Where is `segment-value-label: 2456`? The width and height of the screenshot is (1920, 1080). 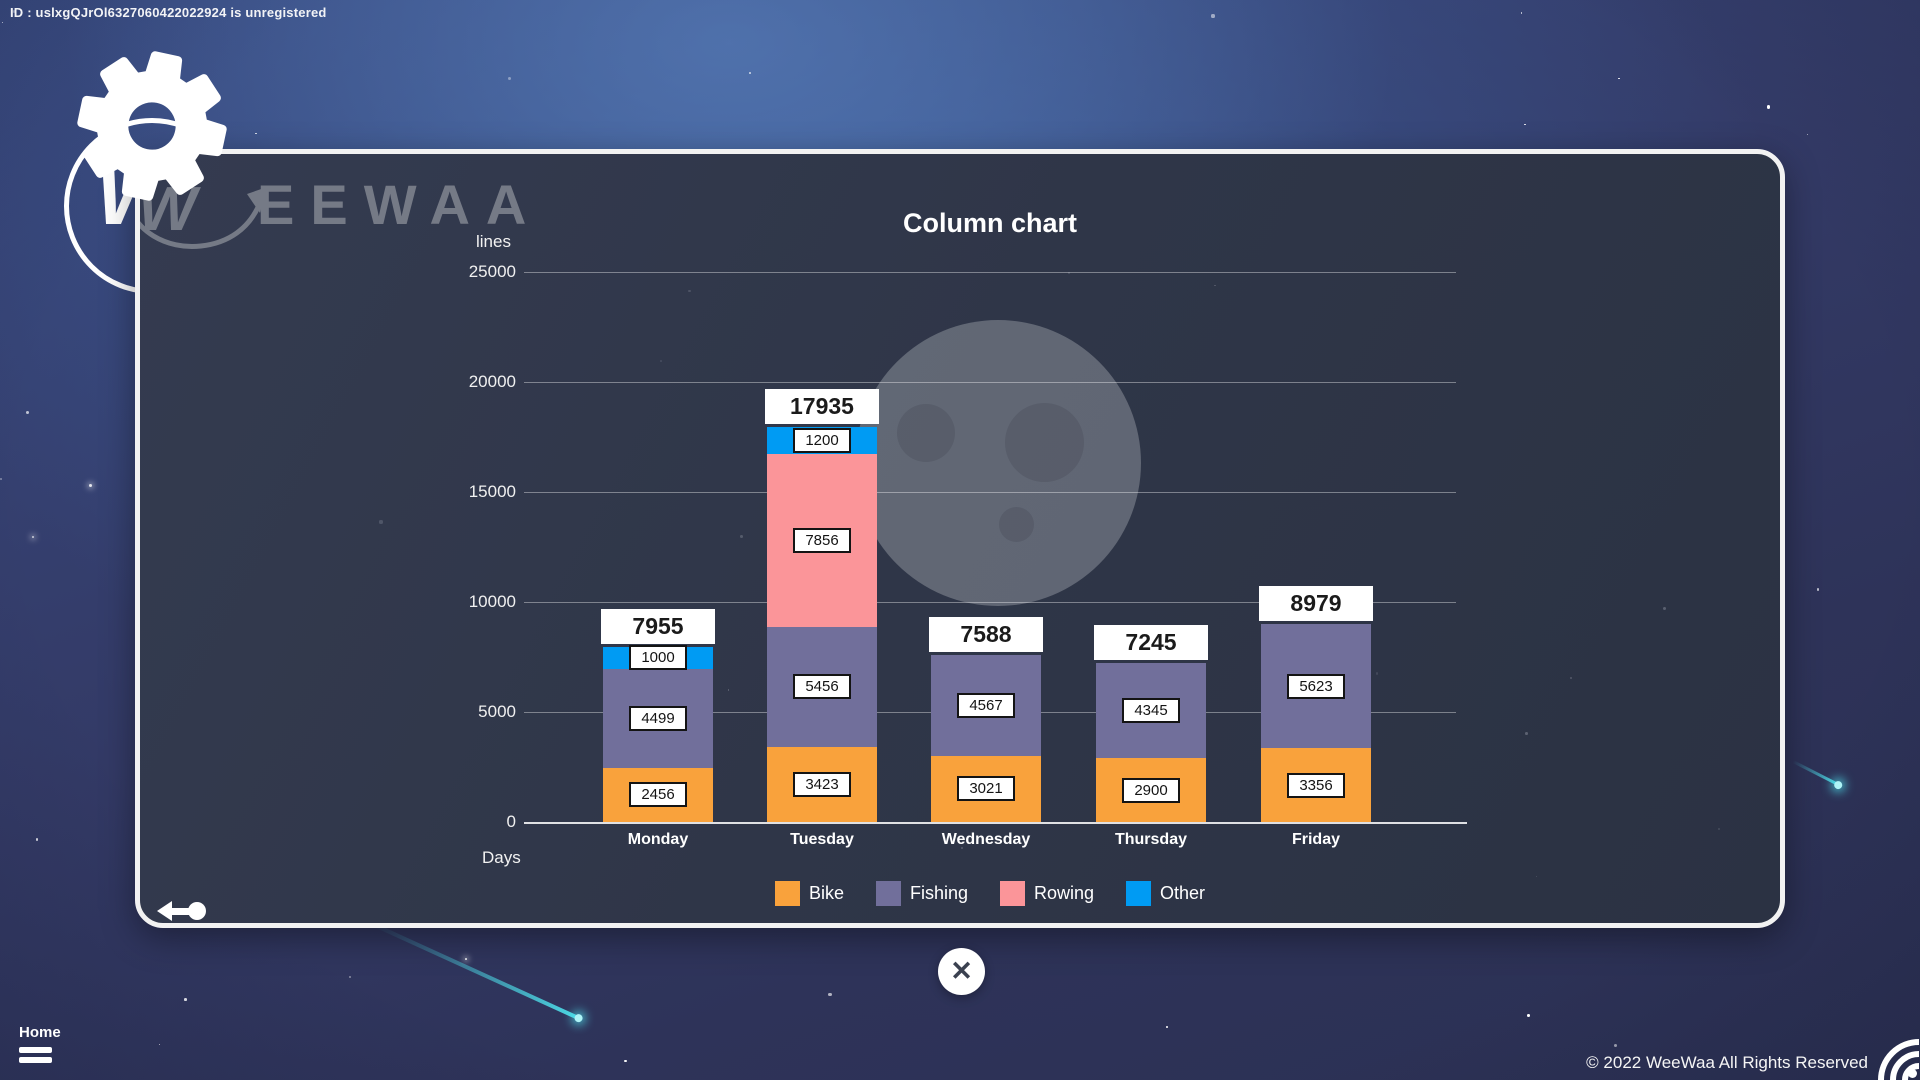
segment-value-label: 2456 is located at coordinates (658, 795).